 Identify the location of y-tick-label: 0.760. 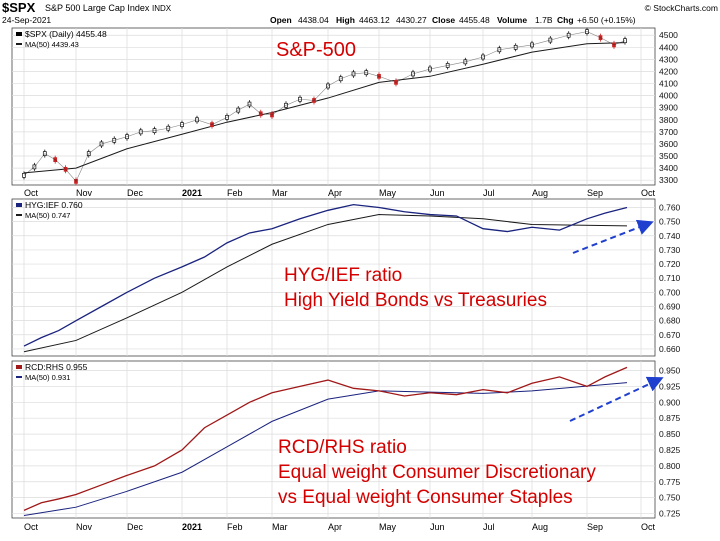
(670, 207).